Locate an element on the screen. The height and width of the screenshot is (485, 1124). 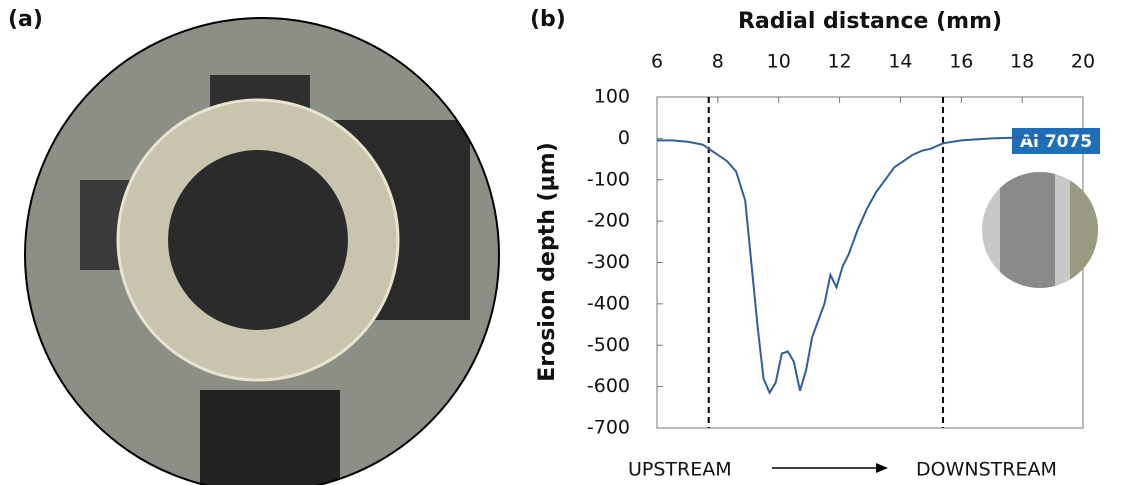
y-tick-label: -300 is located at coordinates (608, 262).